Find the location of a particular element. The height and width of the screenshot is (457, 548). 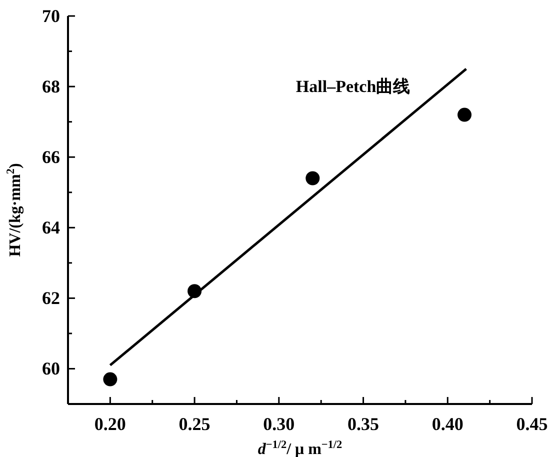

y-tick-label: 60 is located at coordinates (51, 368).